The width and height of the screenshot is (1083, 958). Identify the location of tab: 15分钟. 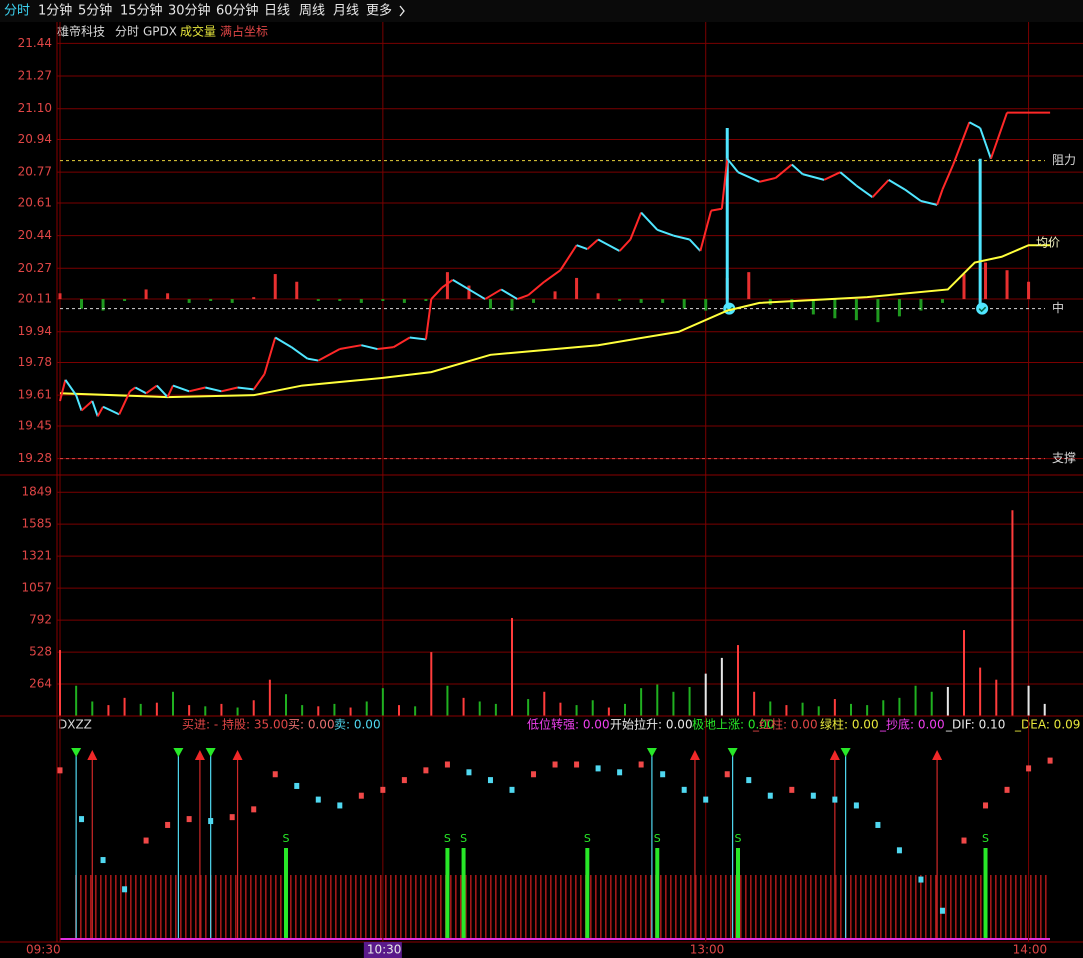
(141, 11).